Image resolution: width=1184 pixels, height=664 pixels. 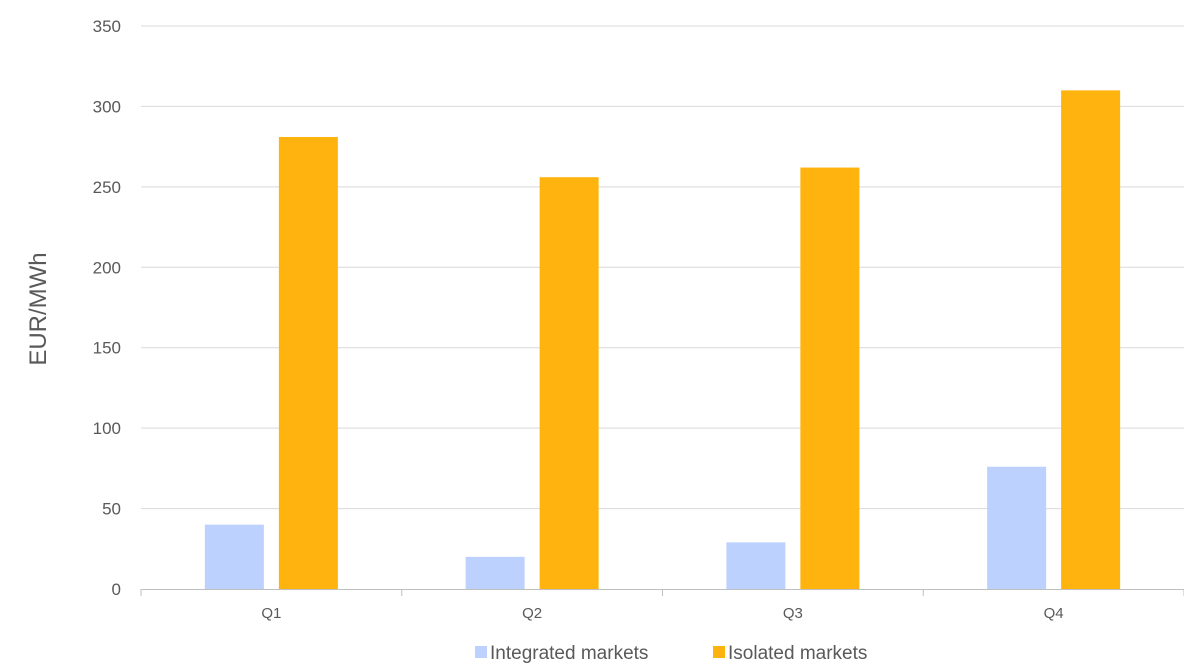 I want to click on y-axis-label: EUR/MWh, so click(x=38, y=308).